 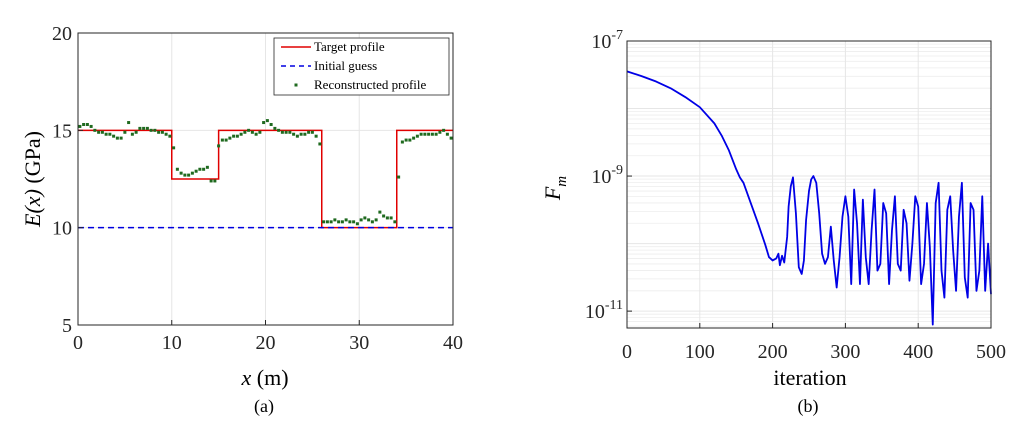 What do you see at coordinates (555, 188) in the screenshot?
I see `y-axis-label-b: Fm` at bounding box center [555, 188].